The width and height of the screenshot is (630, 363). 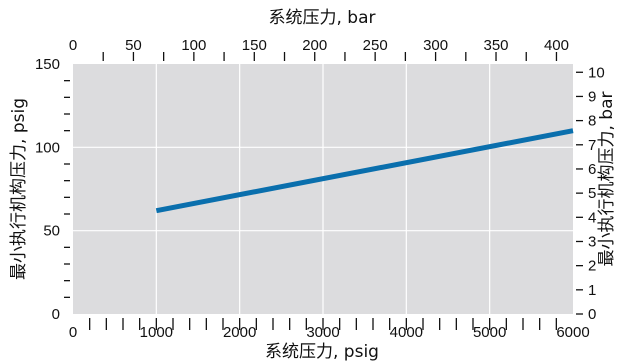 I want to click on y-tick-label-right: 0, so click(x=592, y=314).